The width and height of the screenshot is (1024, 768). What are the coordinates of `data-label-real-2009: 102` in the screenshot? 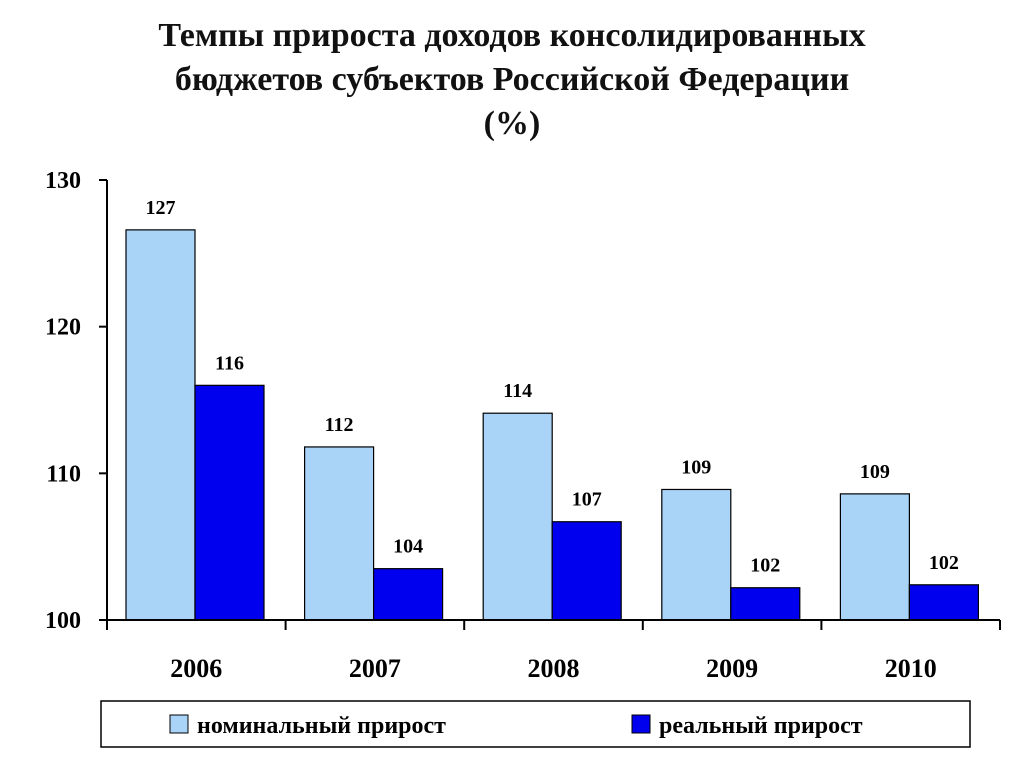 It's located at (765, 566).